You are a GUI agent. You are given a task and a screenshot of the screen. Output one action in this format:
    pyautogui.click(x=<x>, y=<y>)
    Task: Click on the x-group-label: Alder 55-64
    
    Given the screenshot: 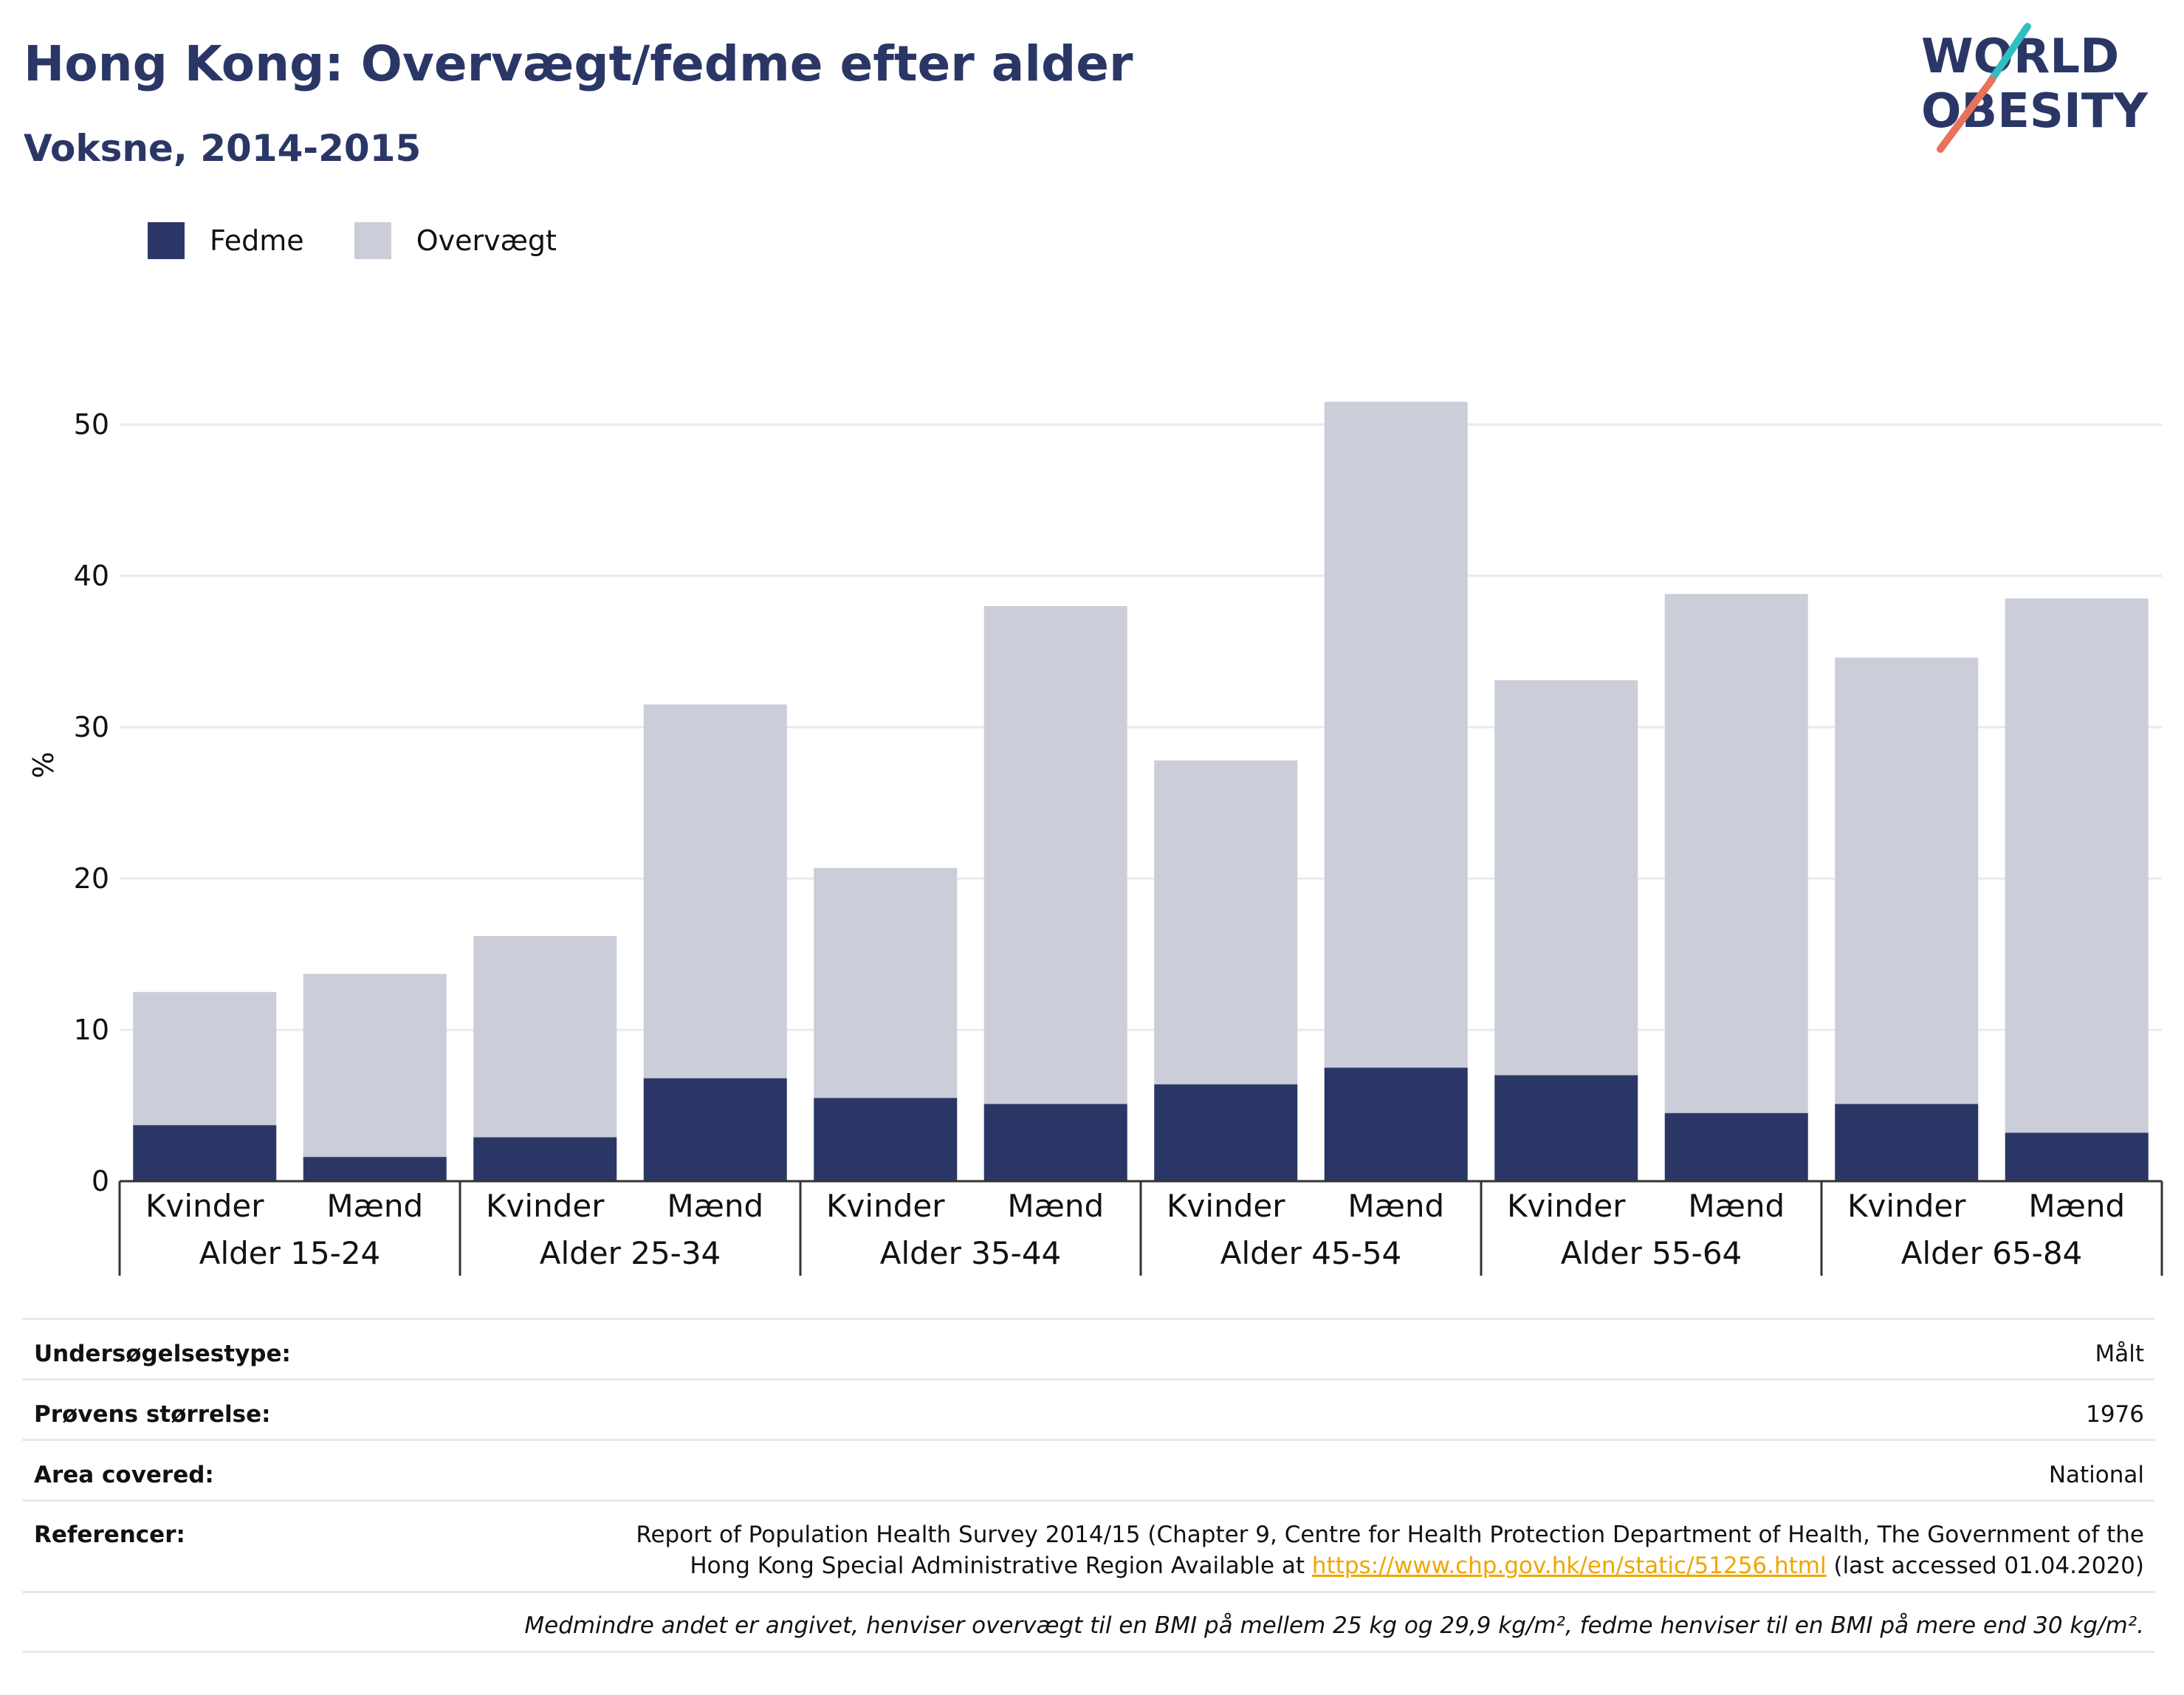 What is the action you would take?
    pyautogui.click(x=1651, y=1253)
    